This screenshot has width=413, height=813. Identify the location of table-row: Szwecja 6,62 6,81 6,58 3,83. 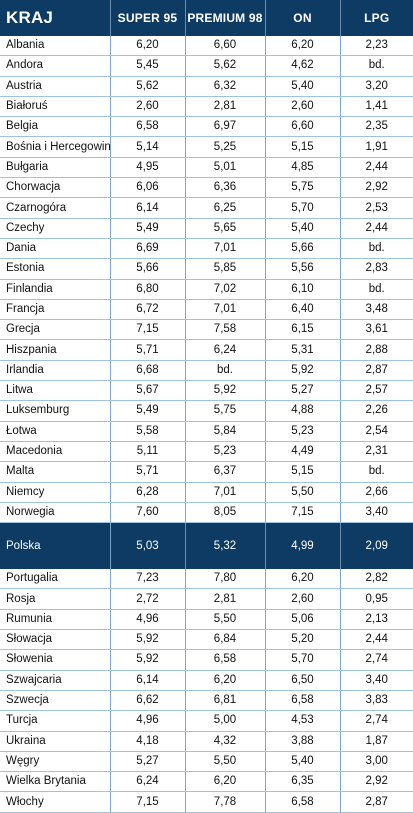
(206, 701).